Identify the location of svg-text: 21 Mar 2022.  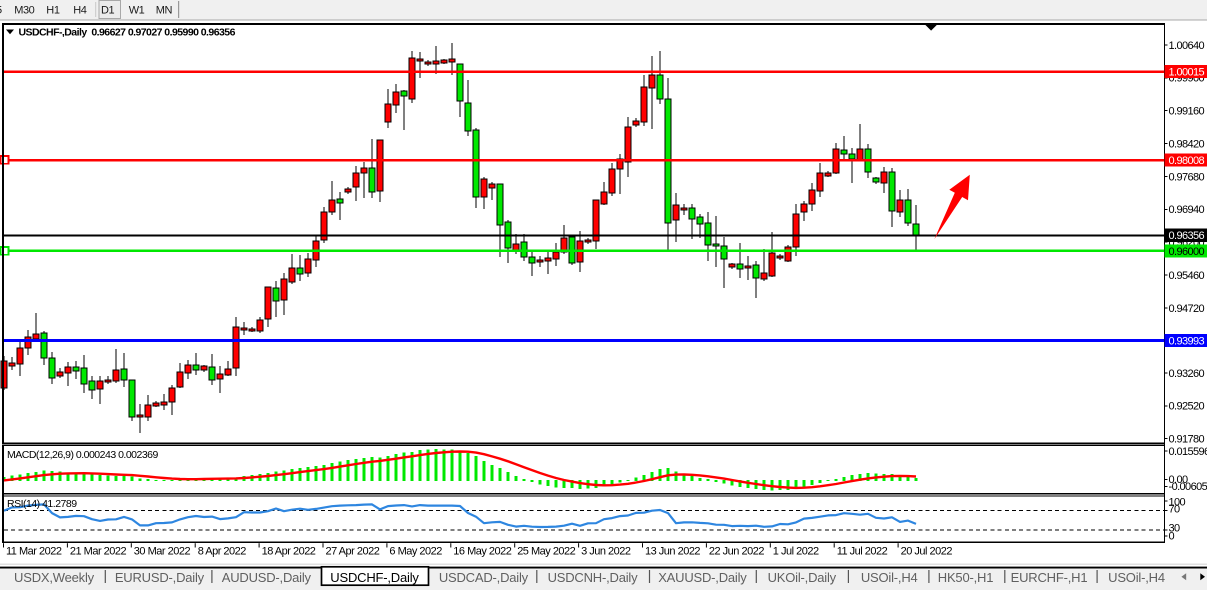
(98, 552).